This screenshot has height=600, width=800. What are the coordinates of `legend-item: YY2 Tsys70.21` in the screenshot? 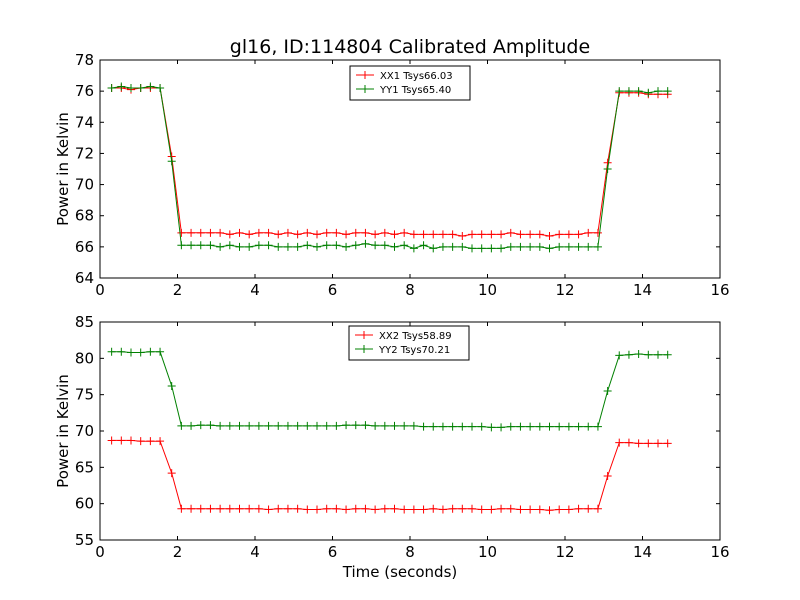 It's located at (402, 350).